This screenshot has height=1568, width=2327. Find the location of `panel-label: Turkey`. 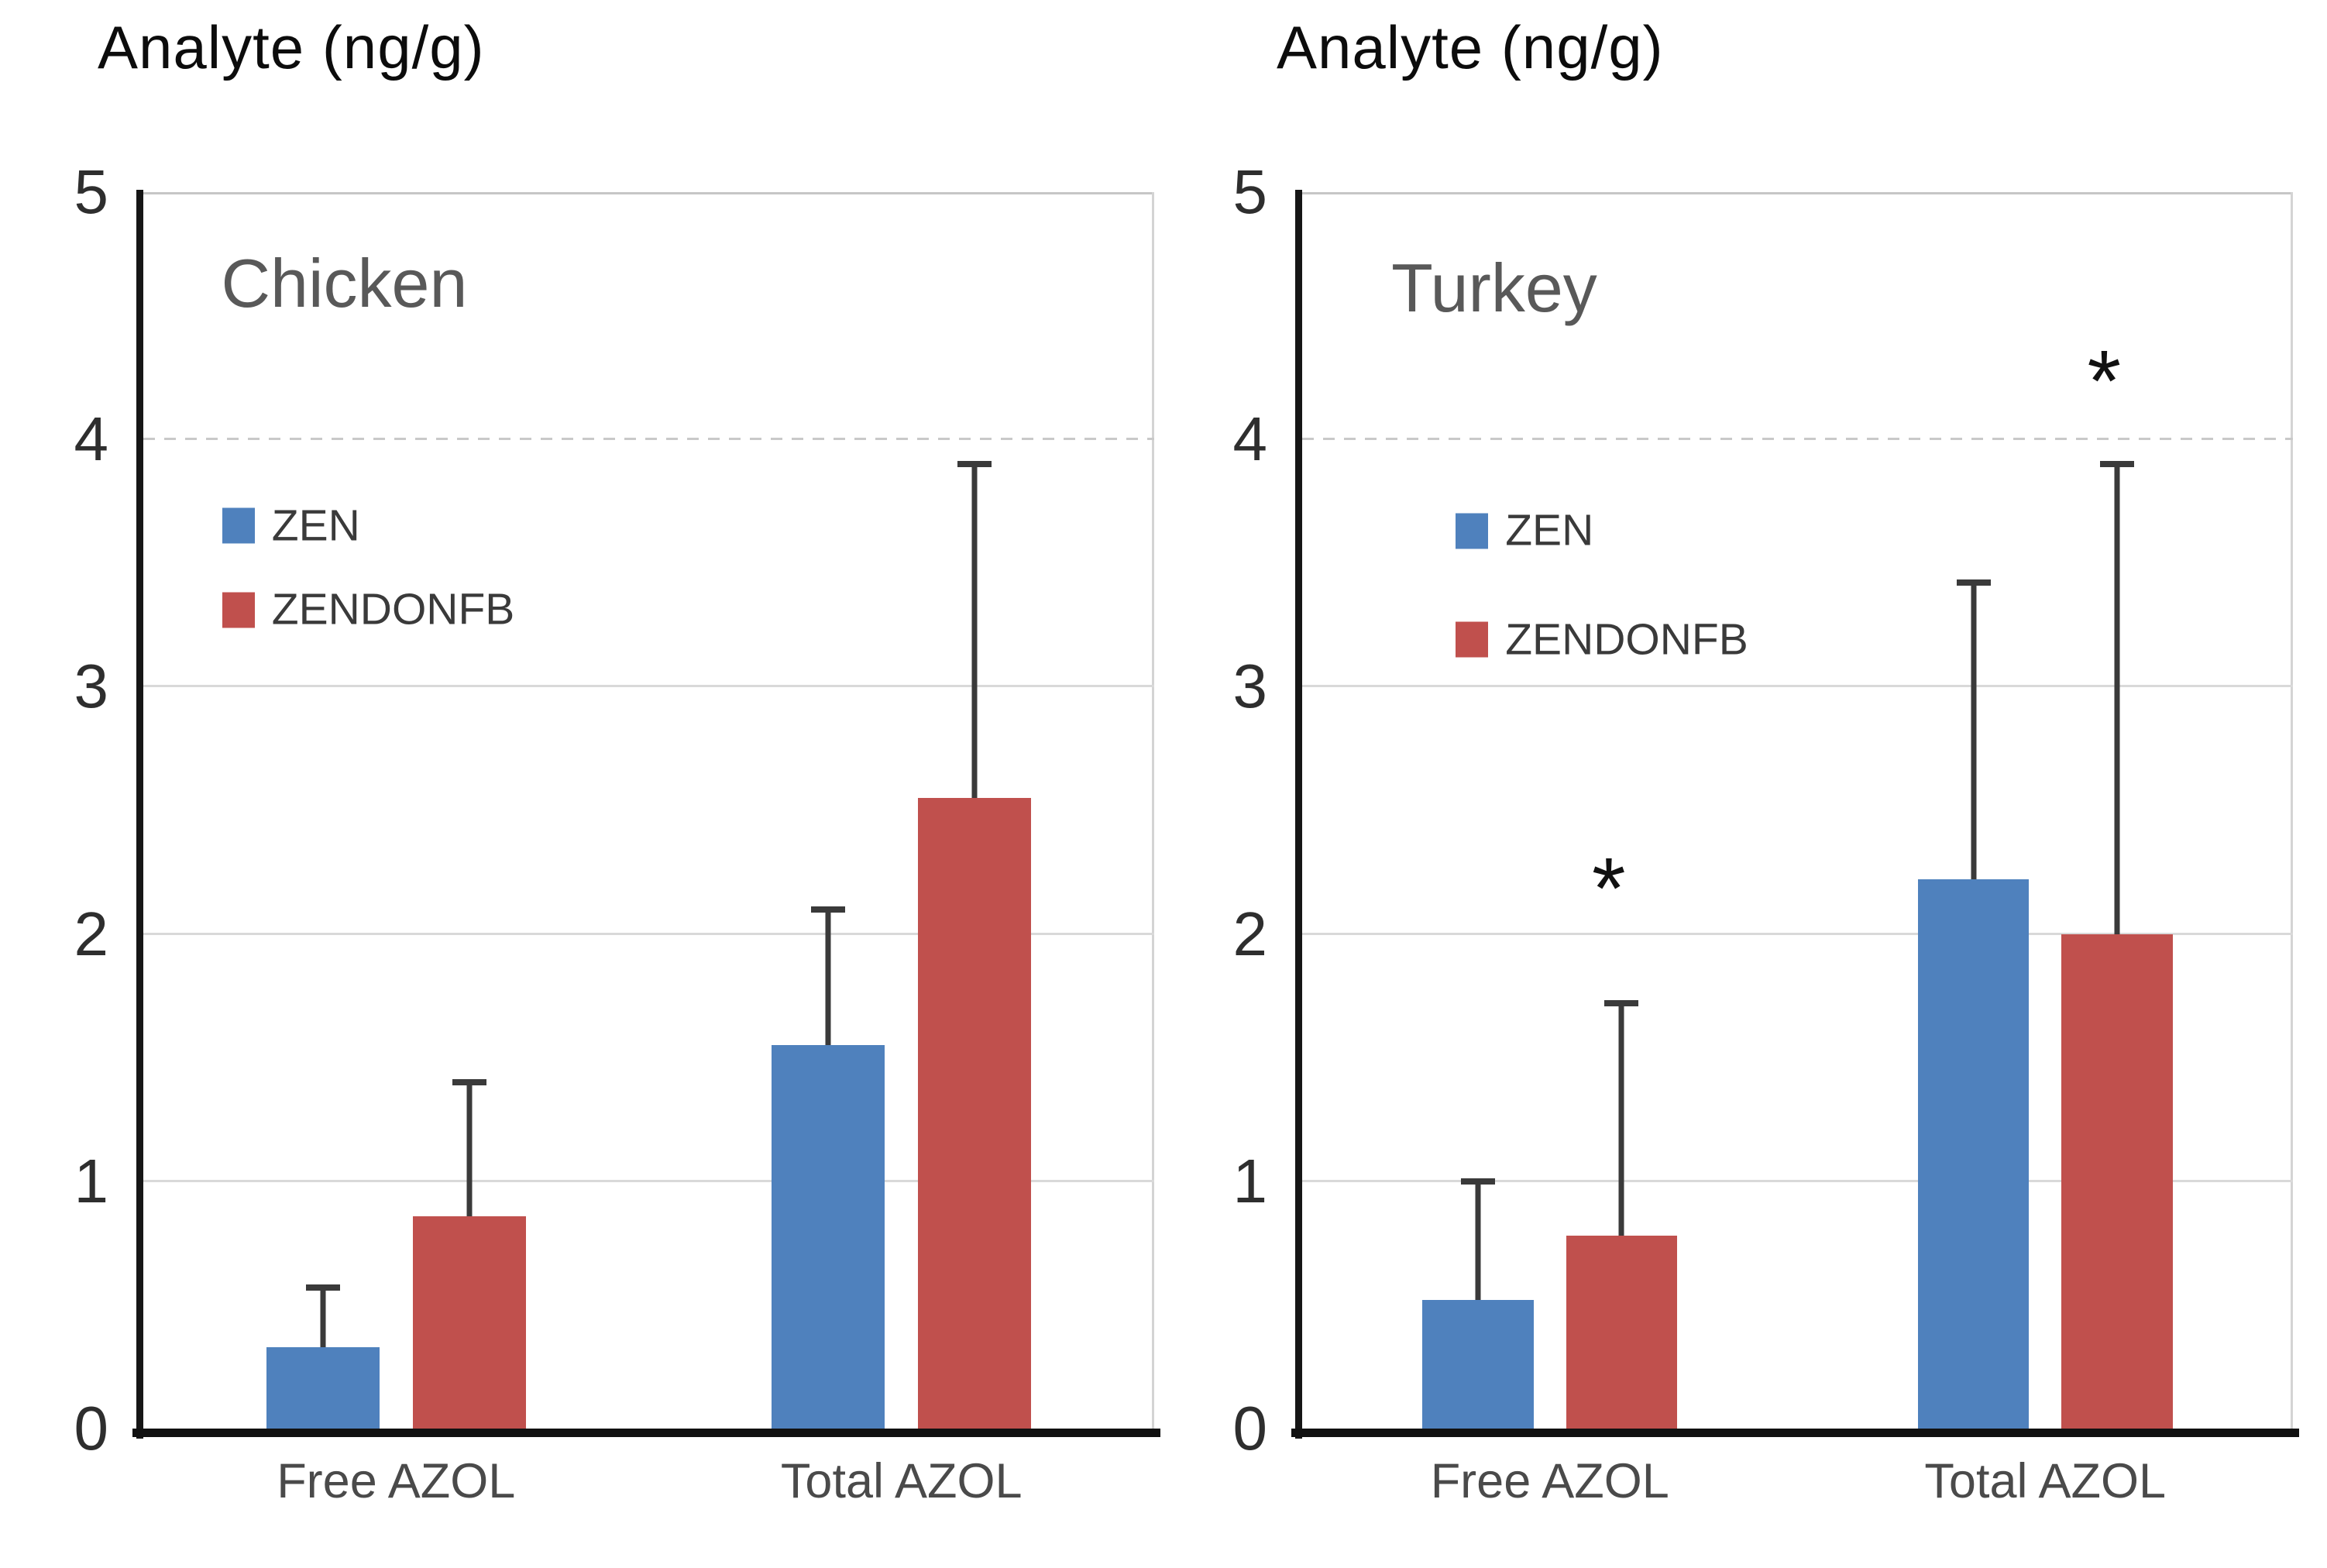

panel-label: Turkey is located at coordinates (1494, 287).